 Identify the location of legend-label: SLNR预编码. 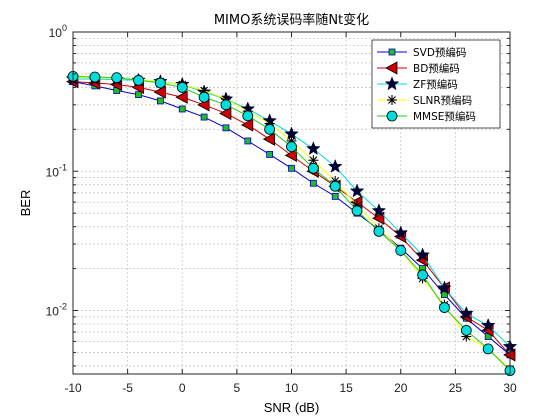
(442, 100).